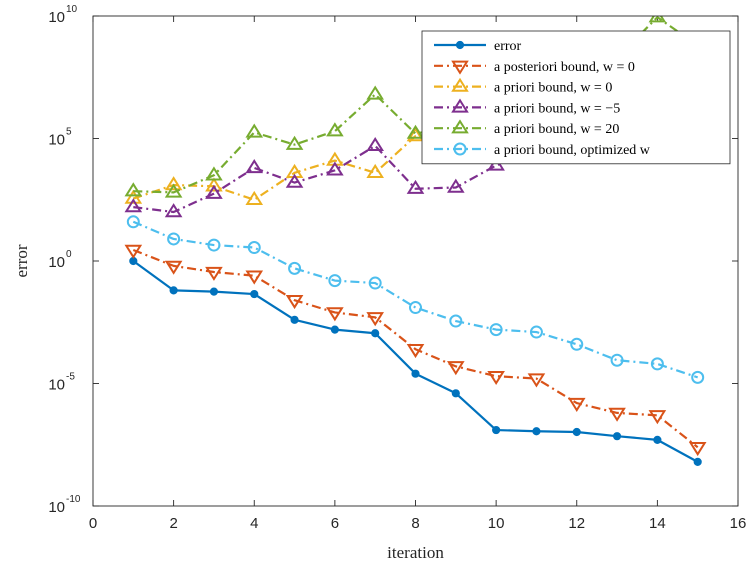  Describe the element at coordinates (557, 108) in the screenshot. I see `legend-label: a priori bound, w = −5` at that location.